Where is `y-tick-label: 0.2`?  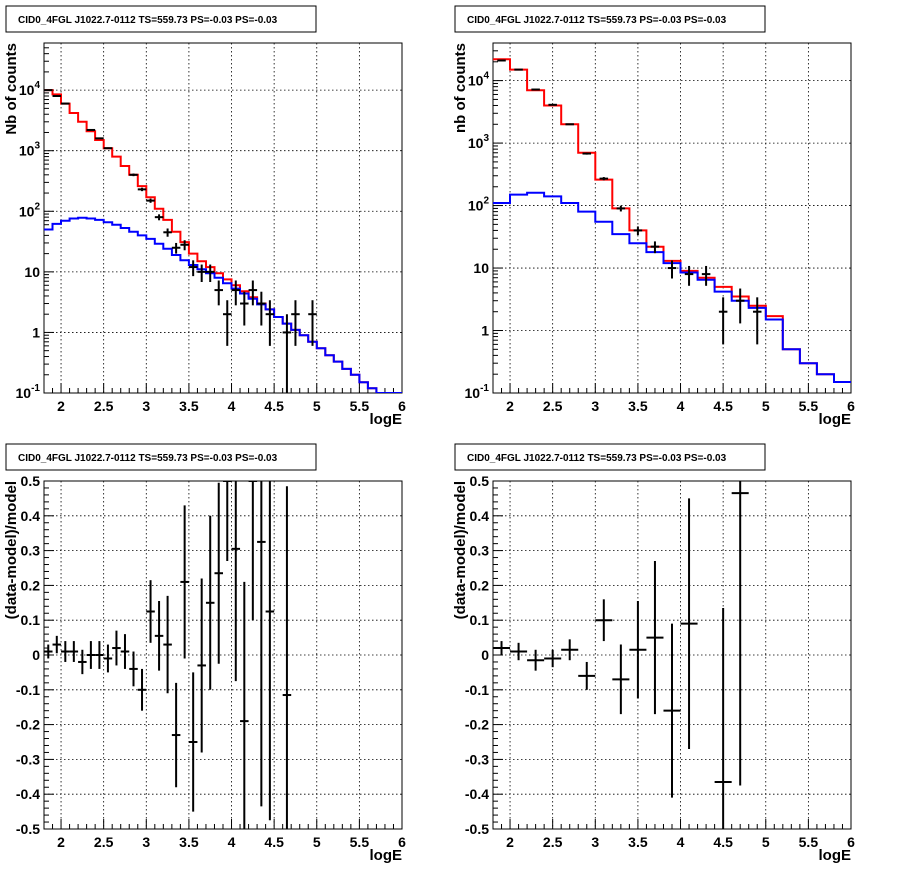
y-tick-label: 0.2 is located at coordinates (31, 585).